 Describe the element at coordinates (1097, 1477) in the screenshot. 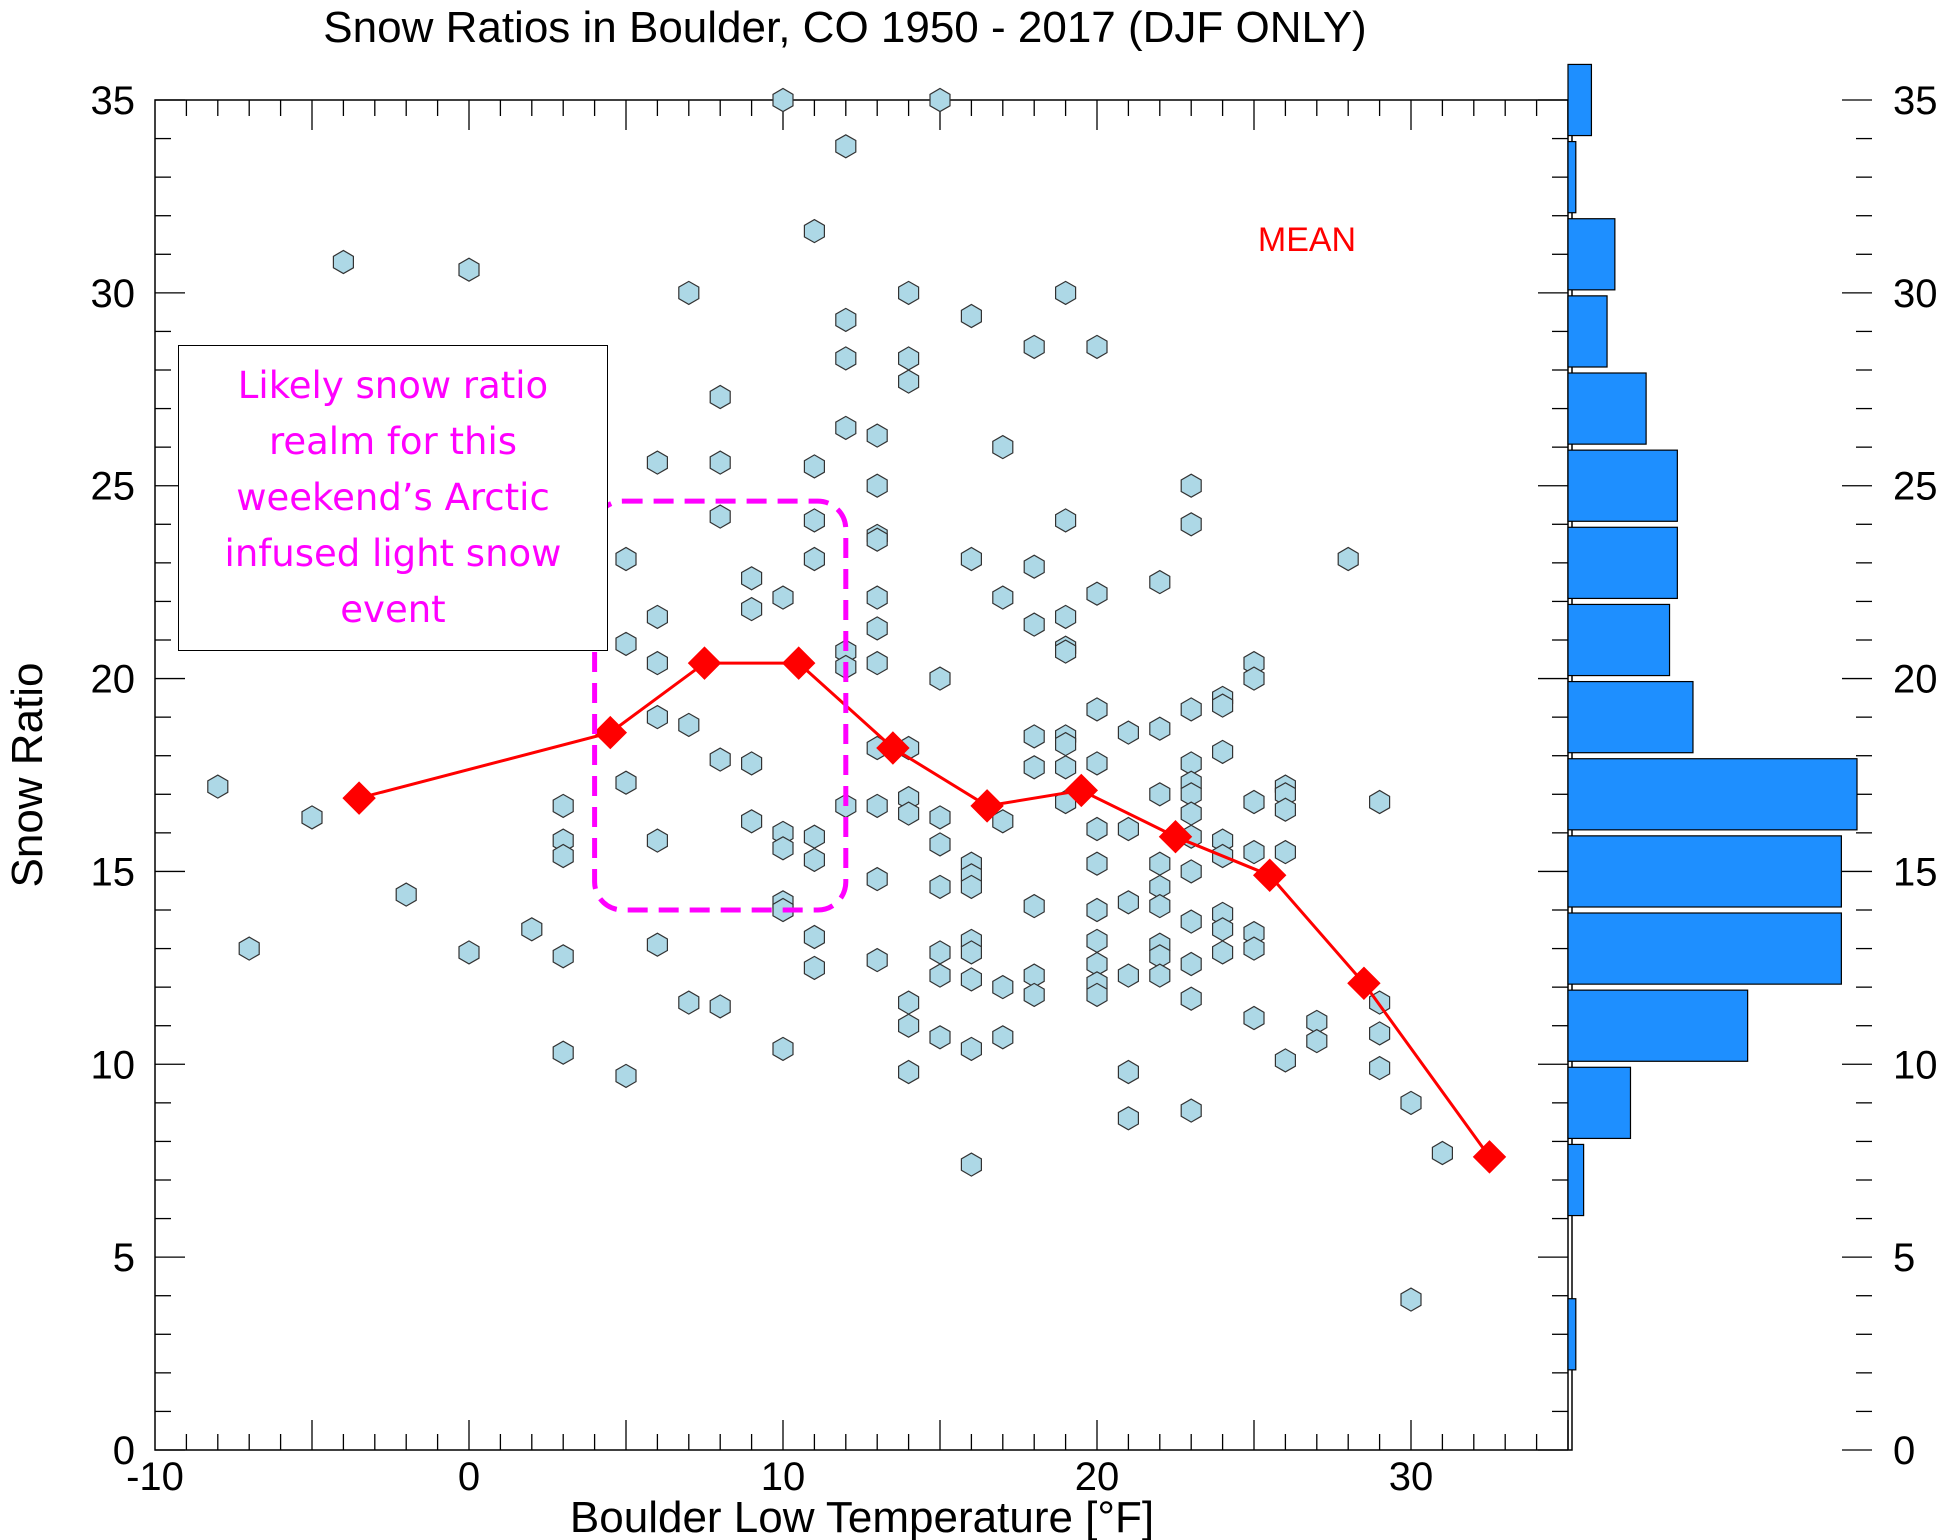

I see `x-tick-label: 20` at that location.